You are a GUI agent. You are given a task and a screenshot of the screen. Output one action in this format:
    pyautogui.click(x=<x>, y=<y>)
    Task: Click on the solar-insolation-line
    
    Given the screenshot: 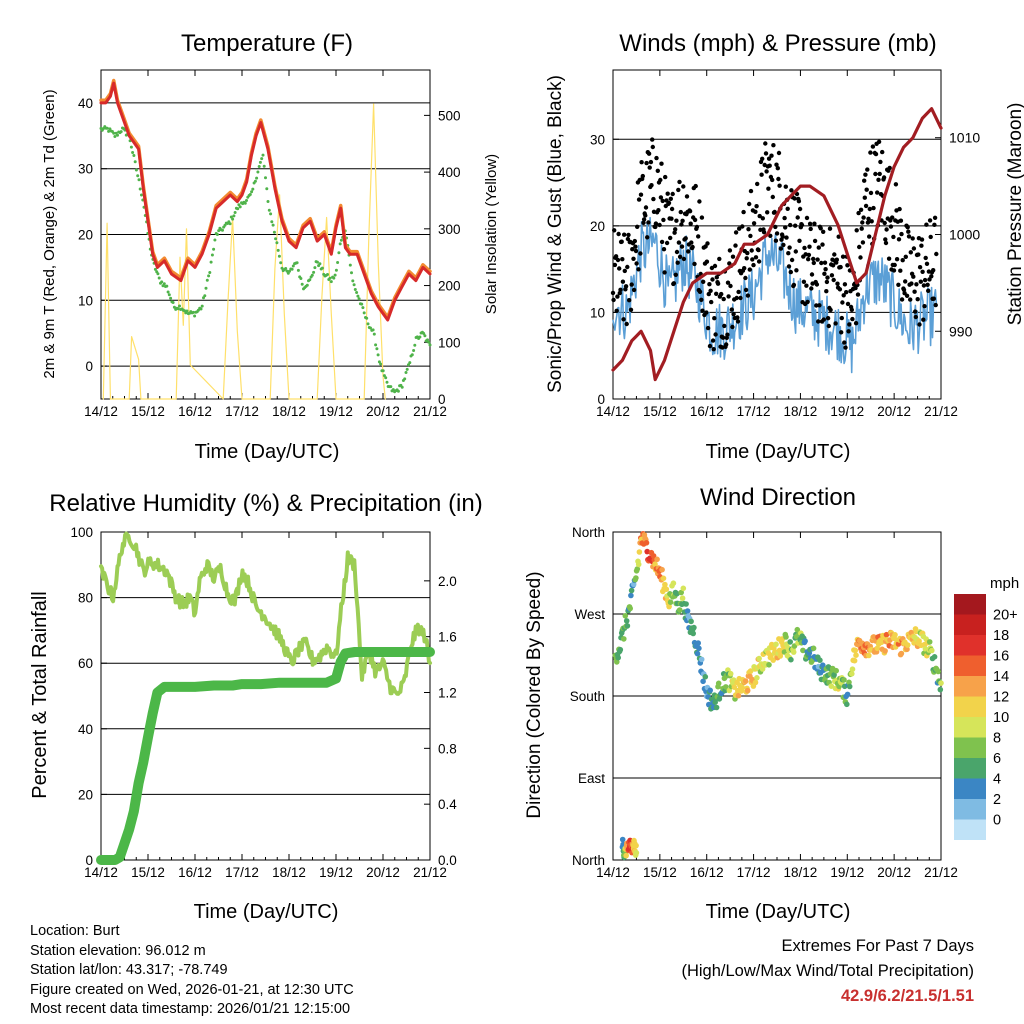 What is the action you would take?
    pyautogui.click(x=244, y=251)
    